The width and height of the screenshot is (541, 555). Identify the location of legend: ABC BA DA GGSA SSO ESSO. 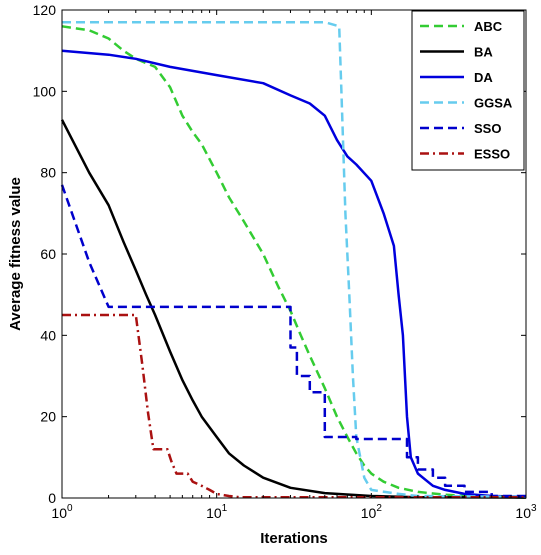
(468, 90).